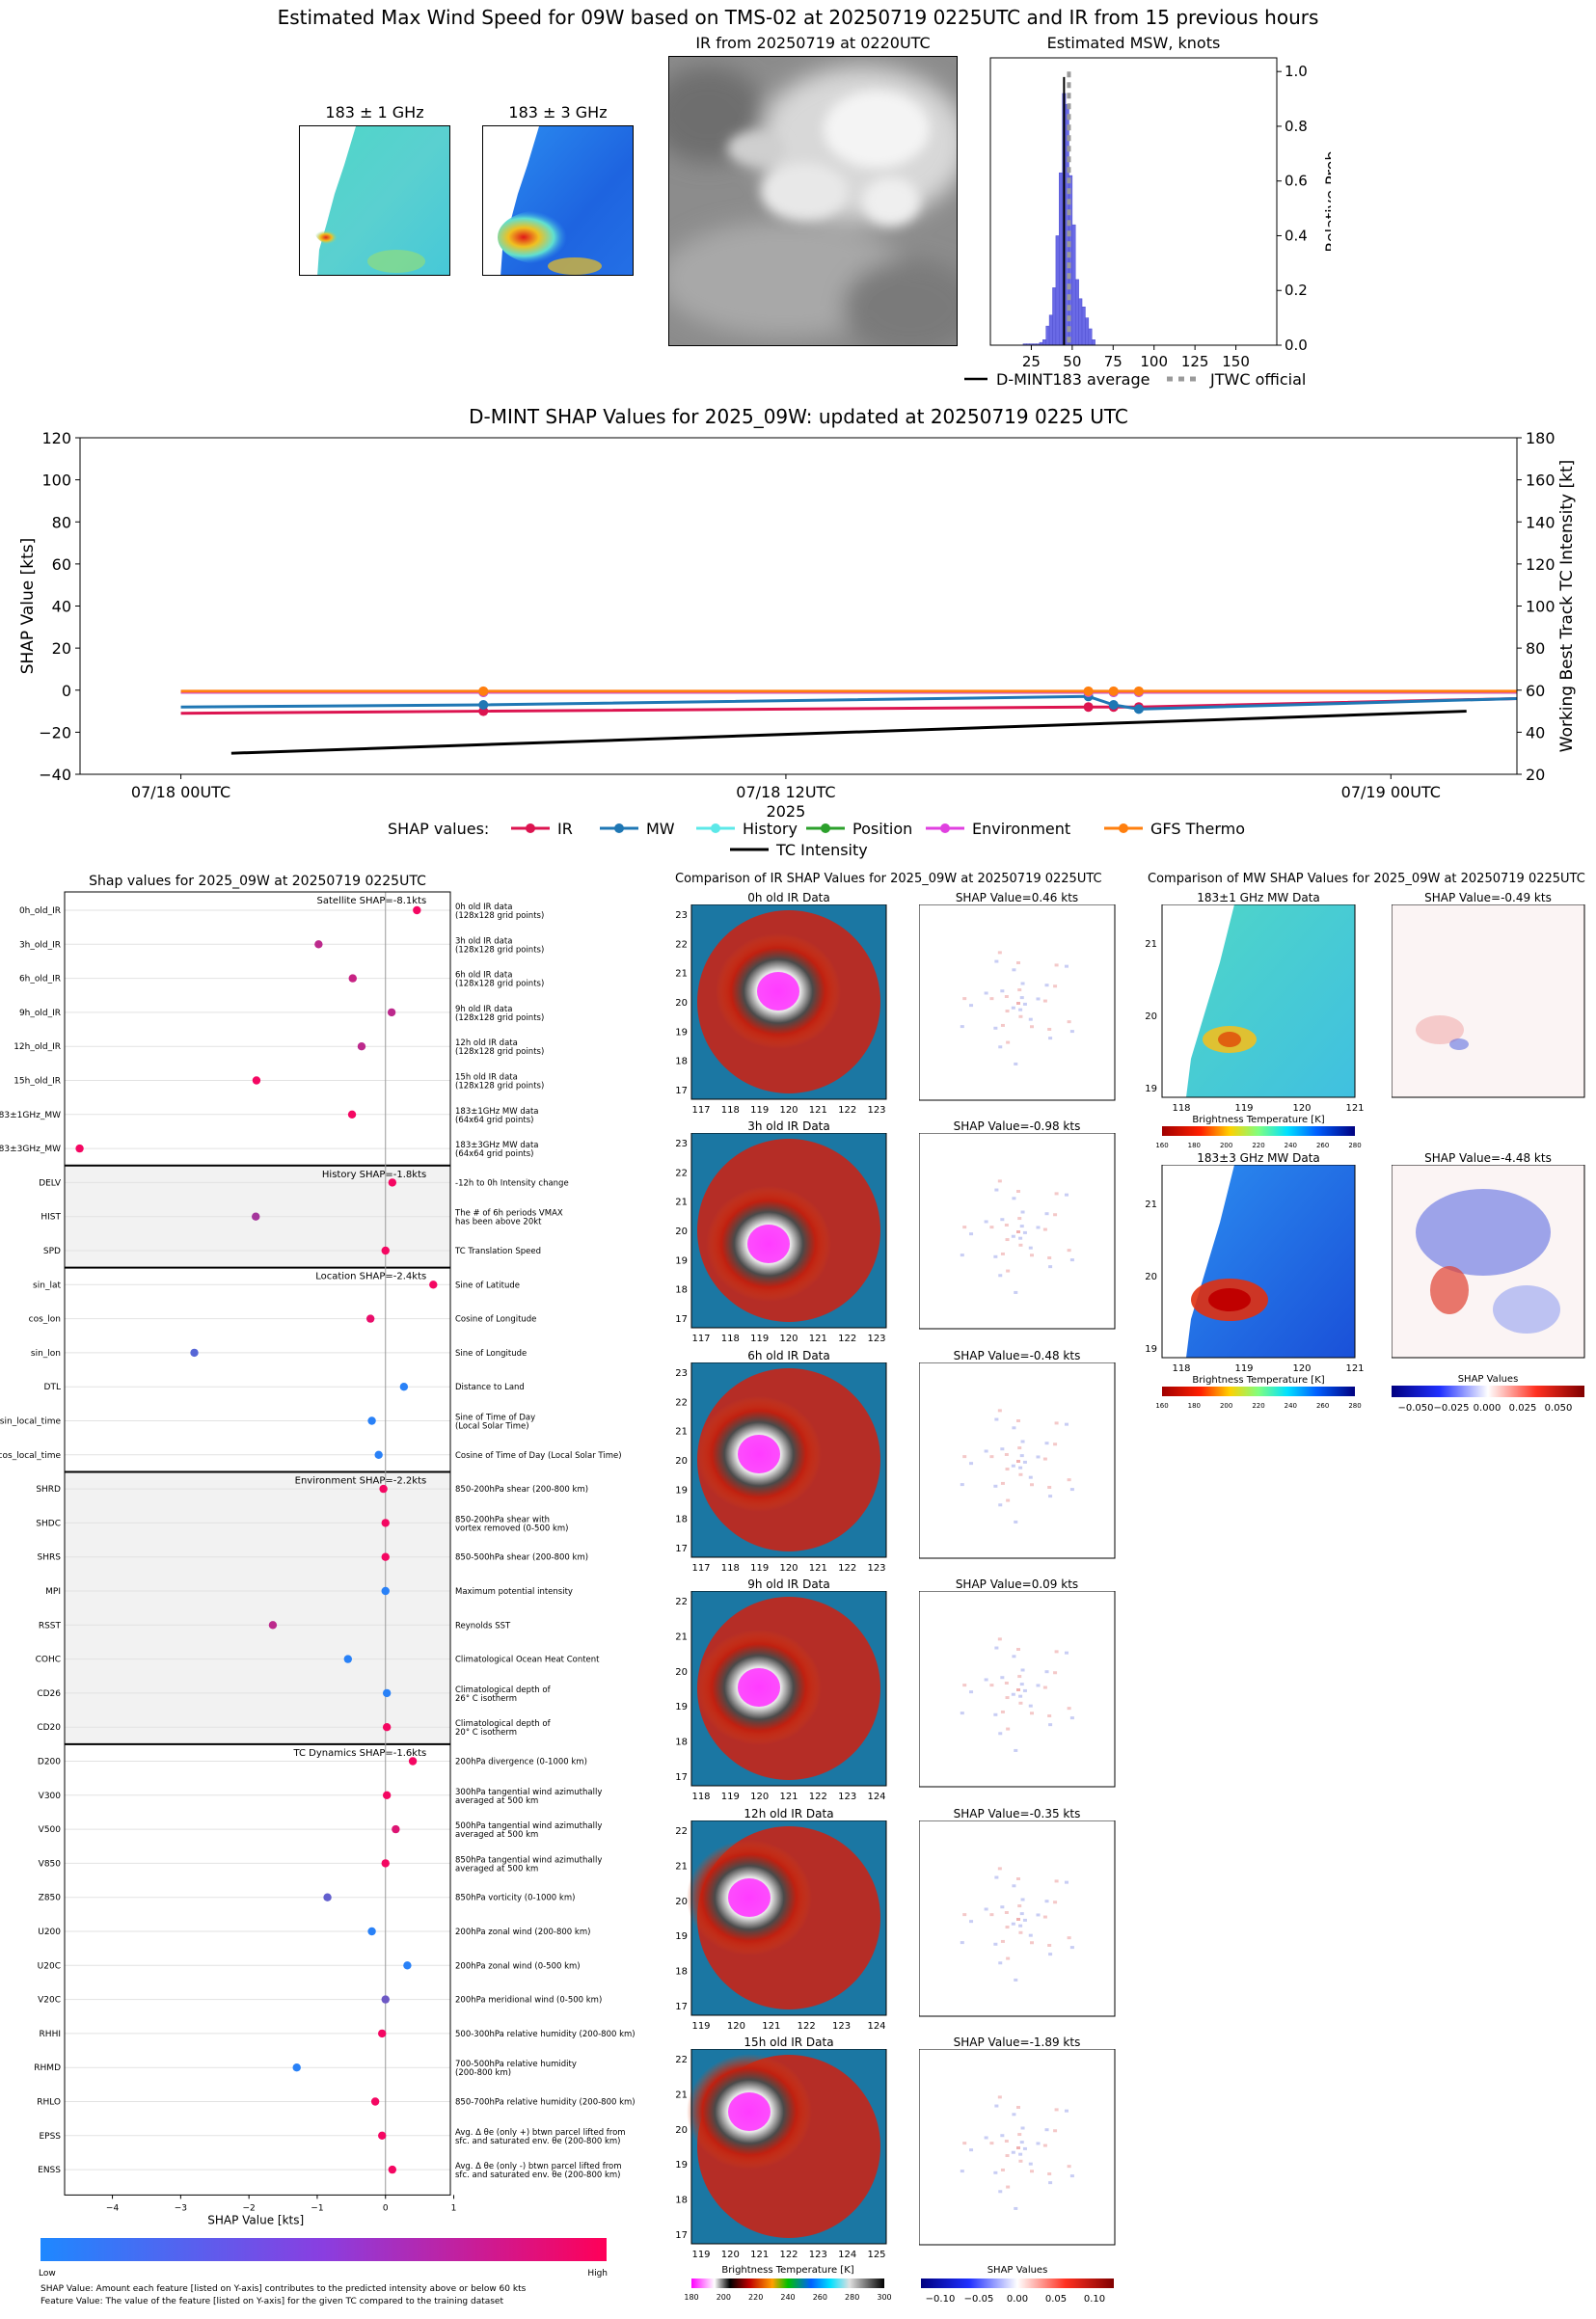 The height and width of the screenshot is (2319, 1596). What do you see at coordinates (876, 1339) in the screenshot?
I see `ir-xtick-label: 123` at bounding box center [876, 1339].